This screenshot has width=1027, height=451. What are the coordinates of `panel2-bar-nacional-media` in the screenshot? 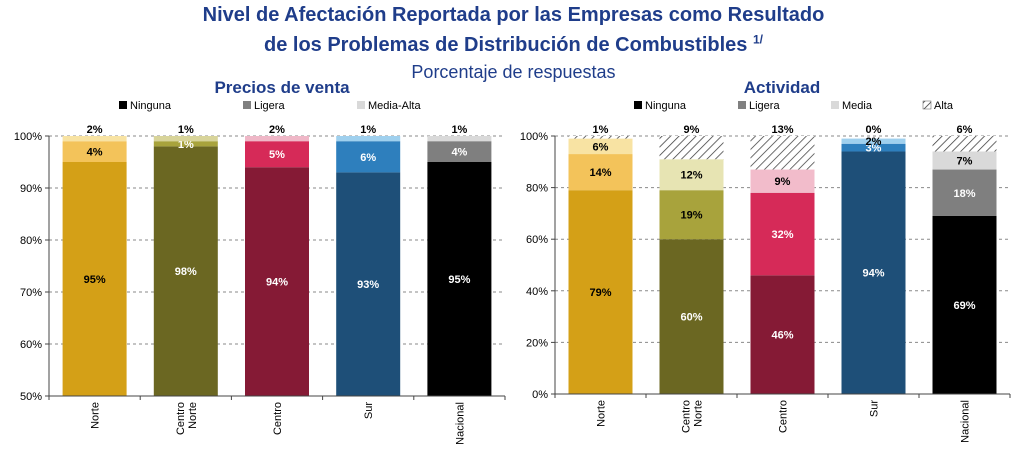 It's located at (964, 160).